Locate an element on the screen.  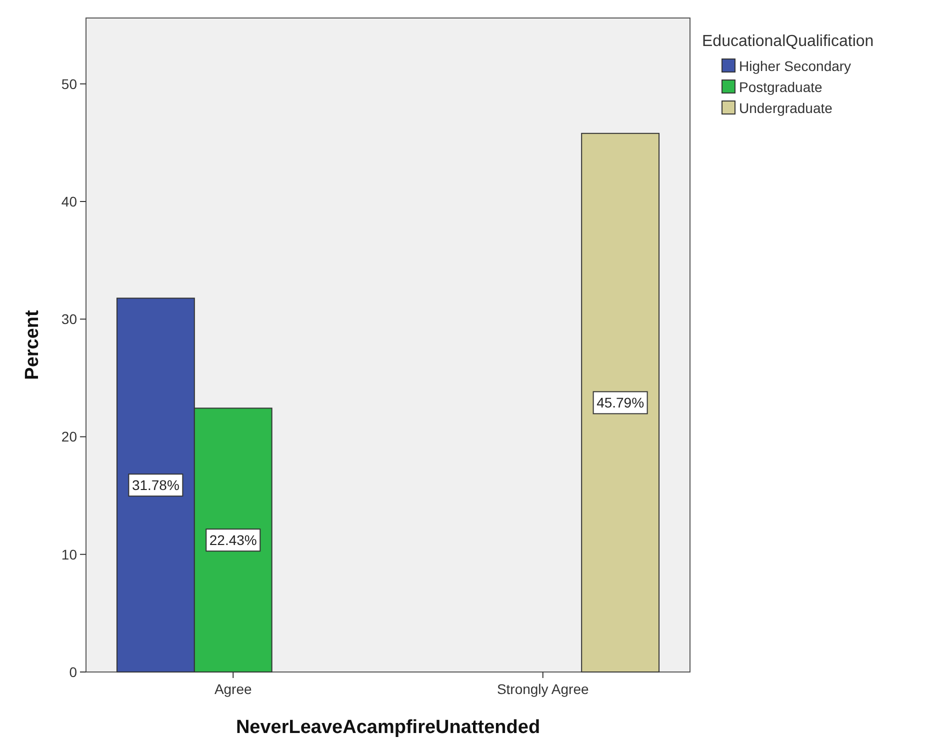
y-tick-label: 20 is located at coordinates (69, 436).